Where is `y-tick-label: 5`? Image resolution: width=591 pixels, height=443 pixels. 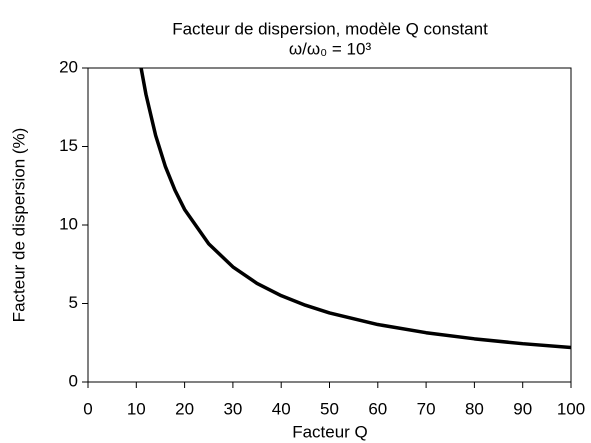
y-tick-label: 5 is located at coordinates (73, 302).